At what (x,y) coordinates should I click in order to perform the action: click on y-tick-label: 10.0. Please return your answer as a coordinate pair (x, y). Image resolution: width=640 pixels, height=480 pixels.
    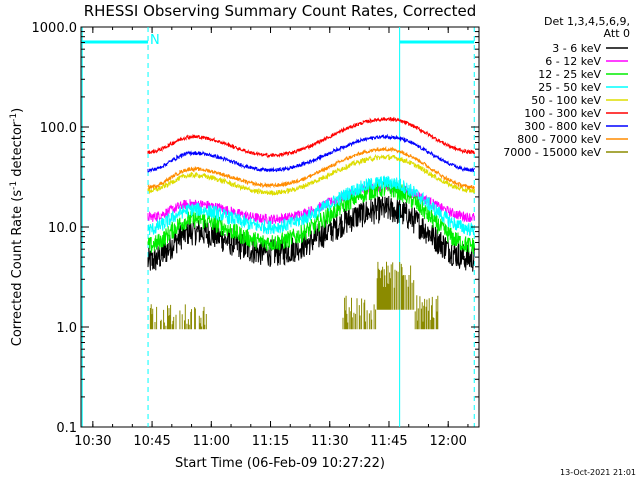
    Looking at the image, I should click on (62, 228).